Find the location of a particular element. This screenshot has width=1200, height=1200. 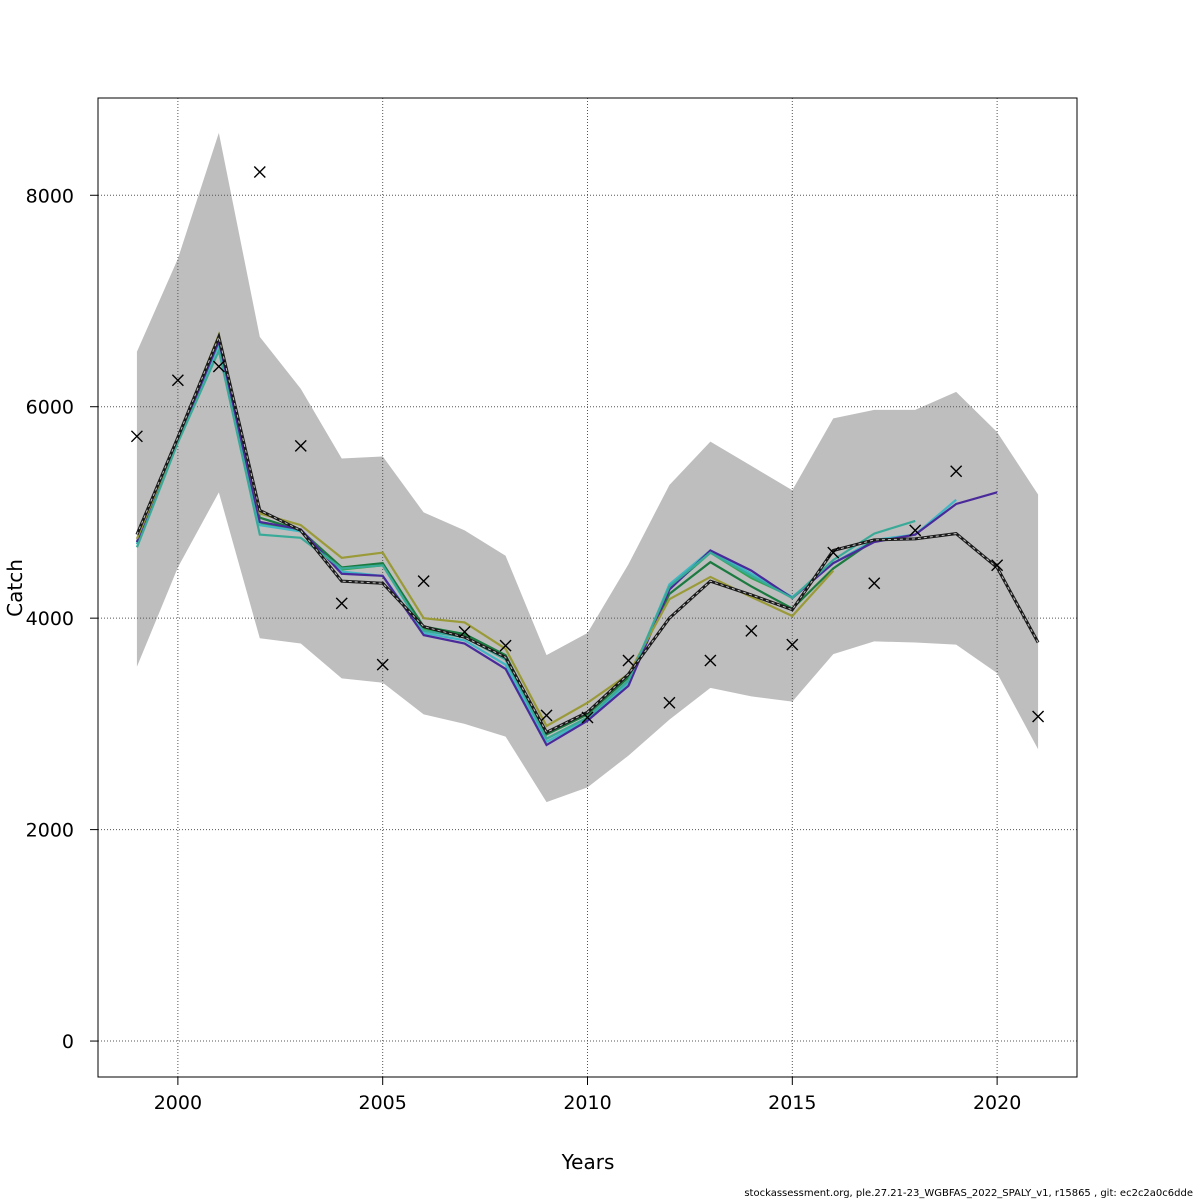

x-tick-label: 2000 is located at coordinates (178, 1103).